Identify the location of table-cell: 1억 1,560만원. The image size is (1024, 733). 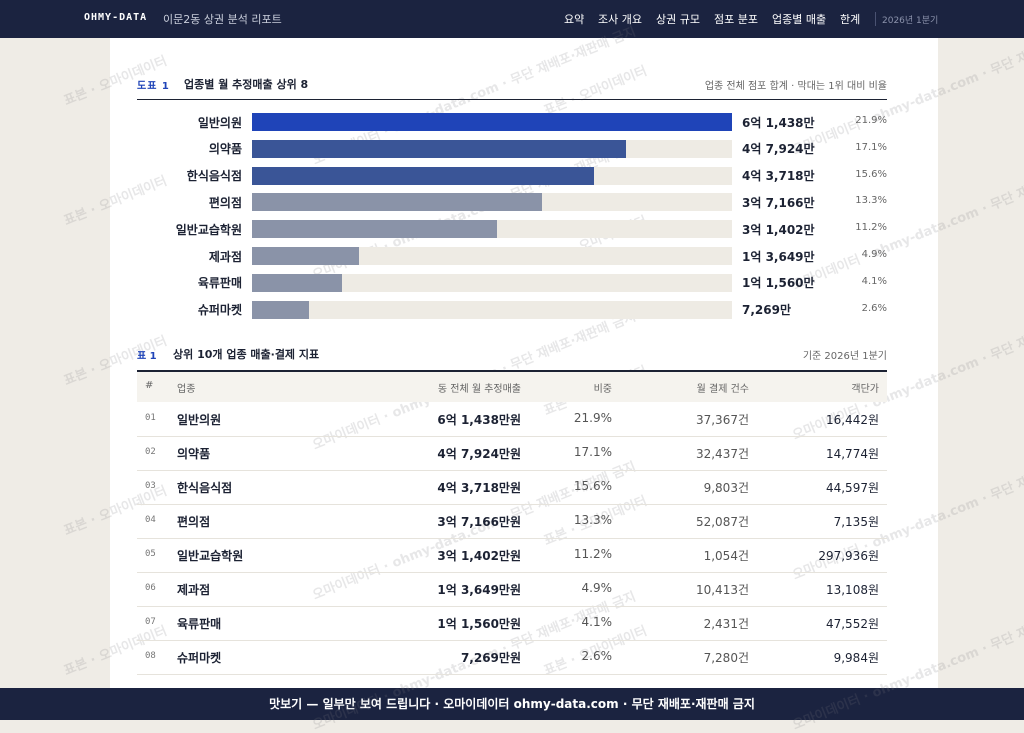
(479, 623).